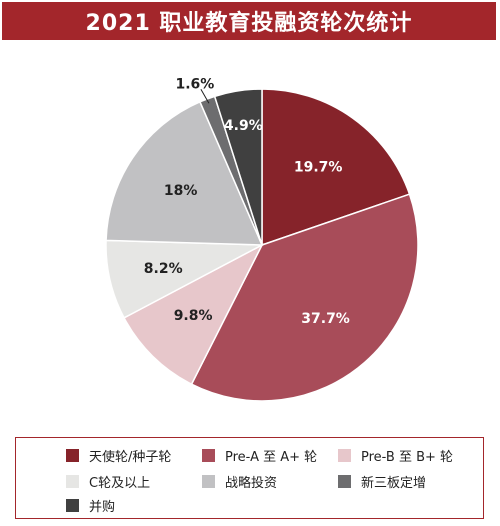 The height and width of the screenshot is (526, 500). What do you see at coordinates (205, 96) in the screenshot?
I see `leader-line` at bounding box center [205, 96].